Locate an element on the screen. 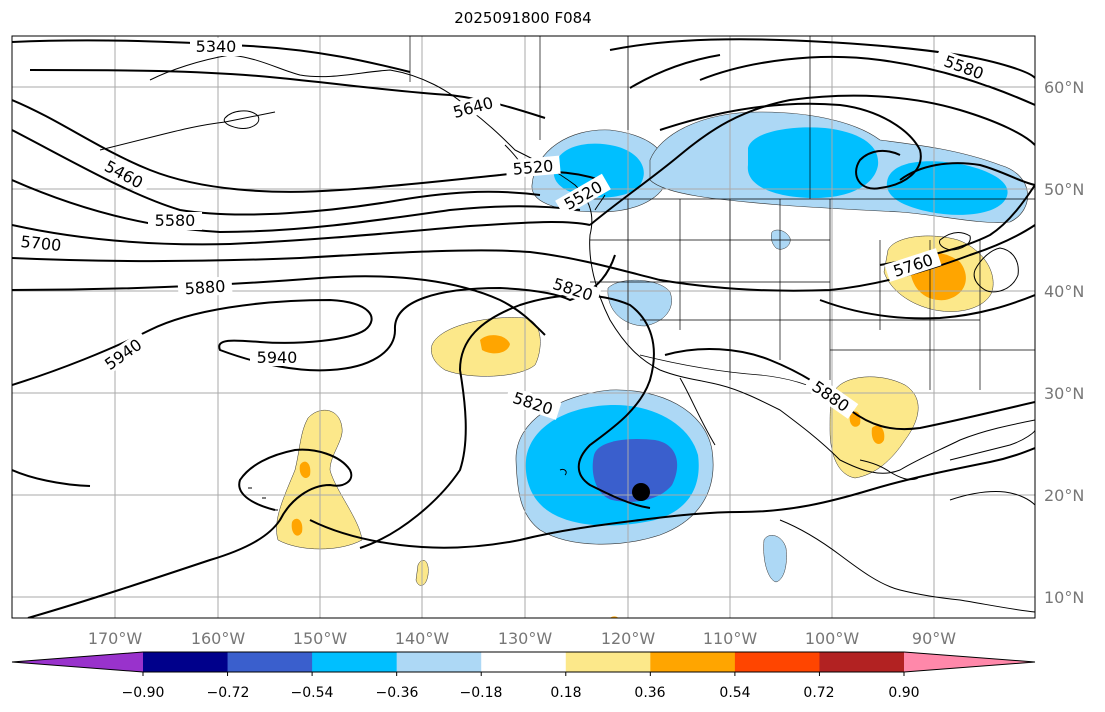 This screenshot has width=1105, height=712. contour-label: 5880 is located at coordinates (205, 288).